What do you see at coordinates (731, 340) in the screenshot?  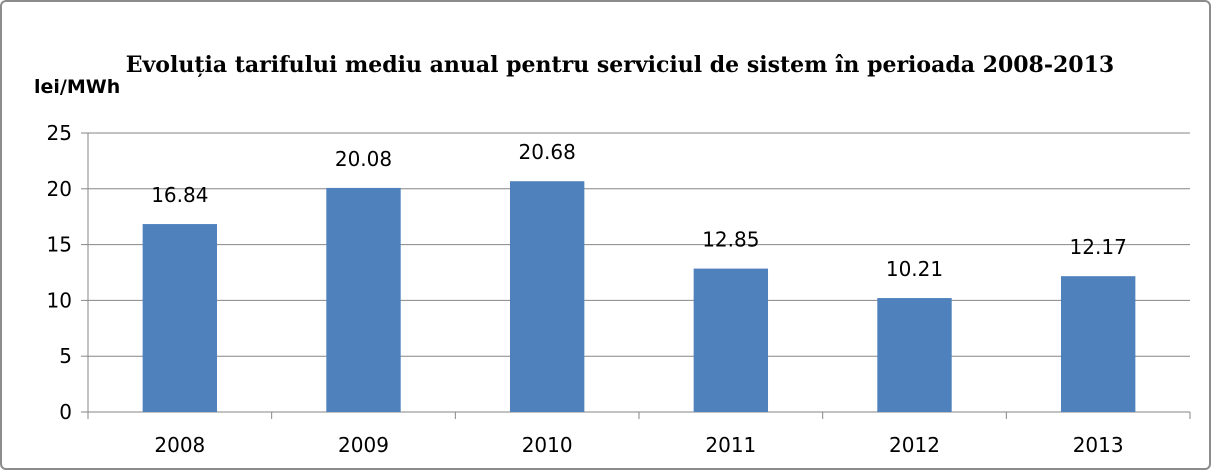 I see `bar-2011` at bounding box center [731, 340].